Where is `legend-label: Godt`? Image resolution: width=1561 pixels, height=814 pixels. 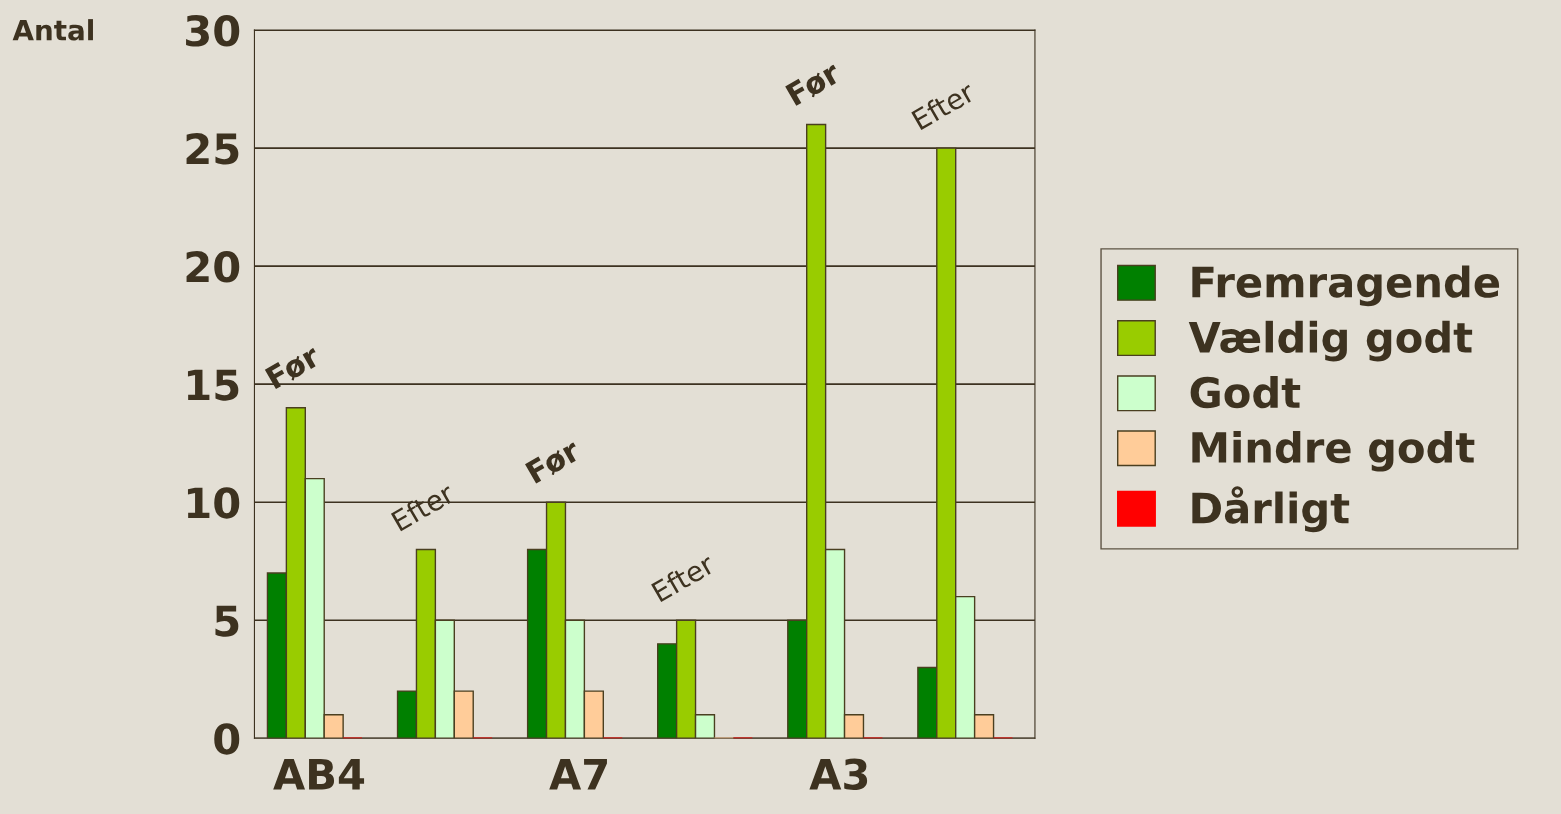
legend-label: Godt is located at coordinates (1245, 392).